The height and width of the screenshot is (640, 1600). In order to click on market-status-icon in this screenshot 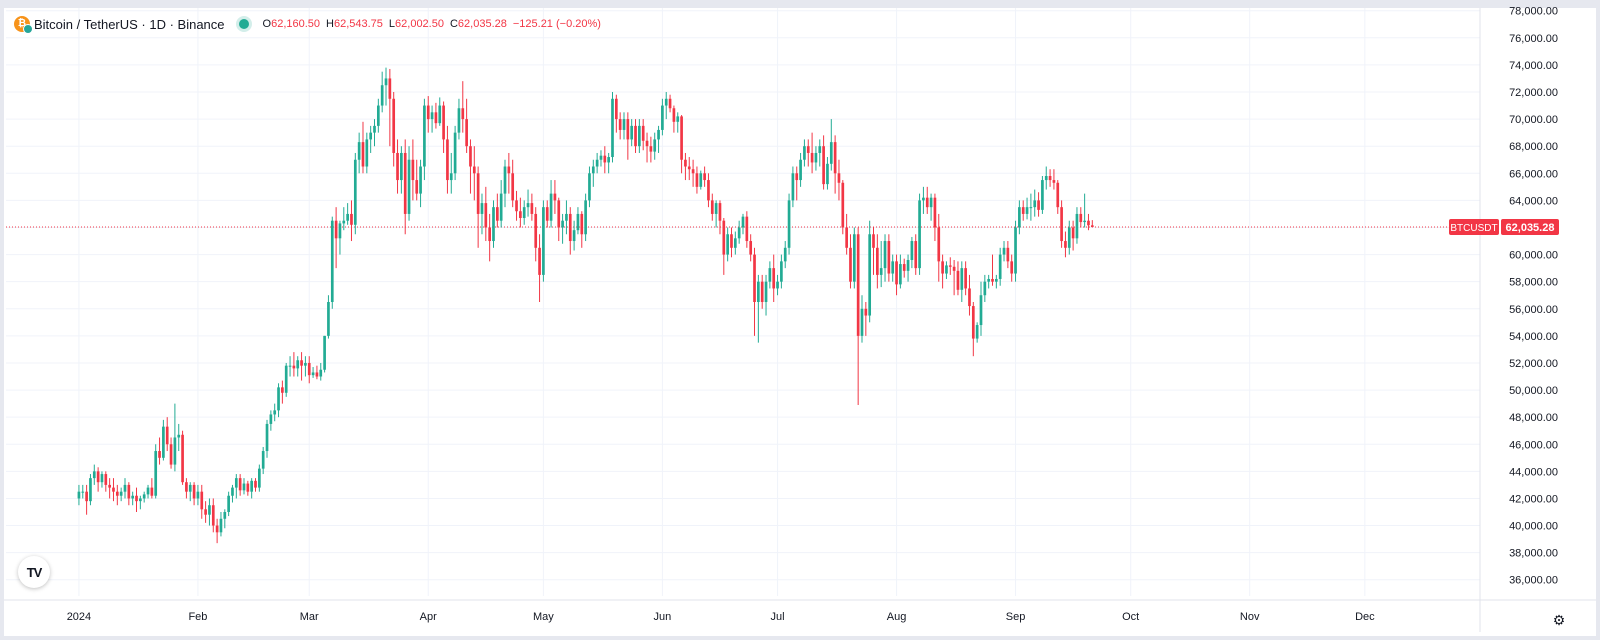, I will do `click(243, 24)`.